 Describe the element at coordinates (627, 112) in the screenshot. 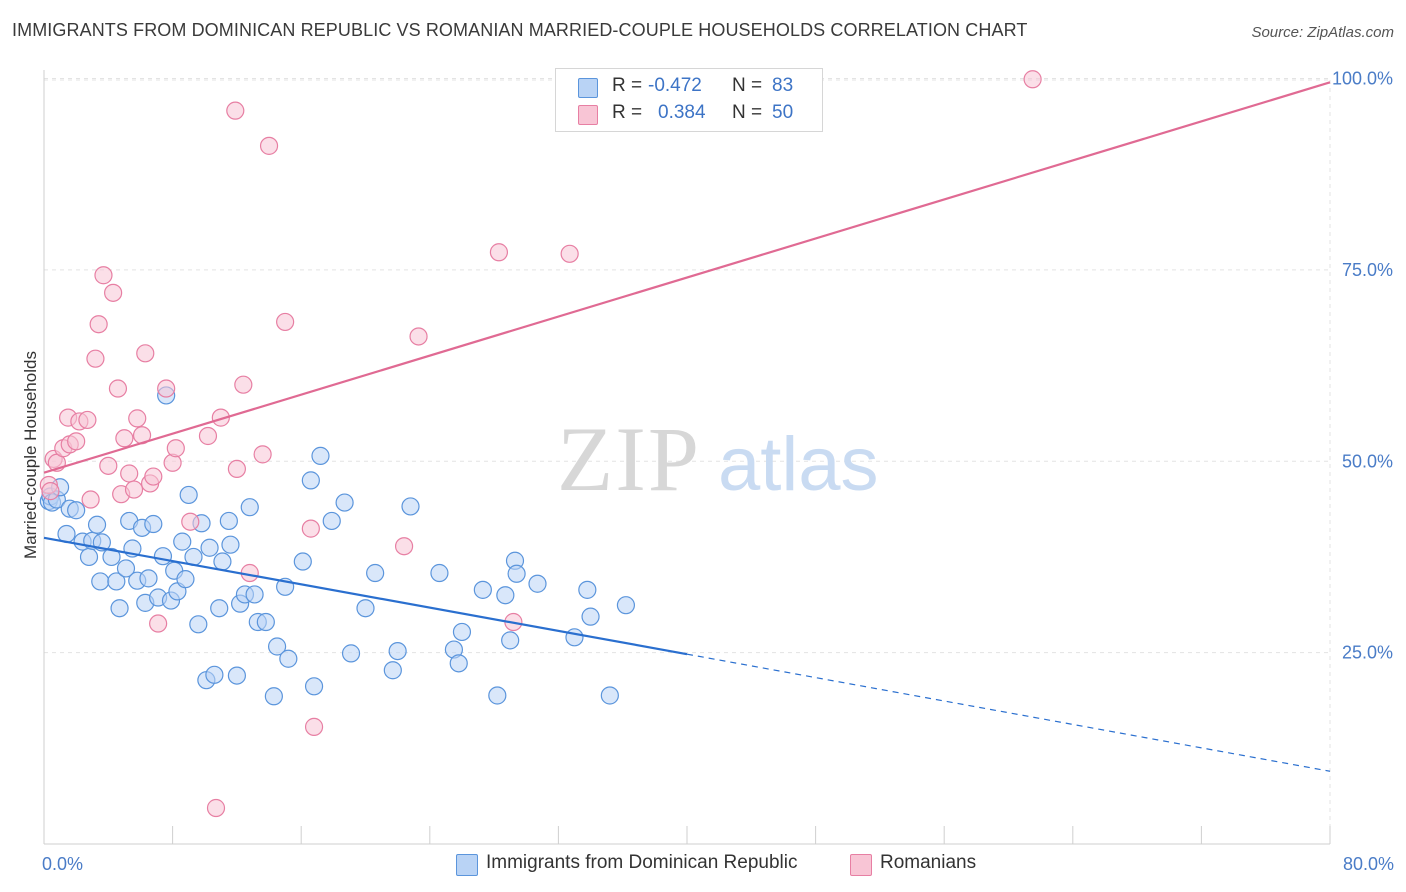

I see `legend-r-label: R =` at that location.